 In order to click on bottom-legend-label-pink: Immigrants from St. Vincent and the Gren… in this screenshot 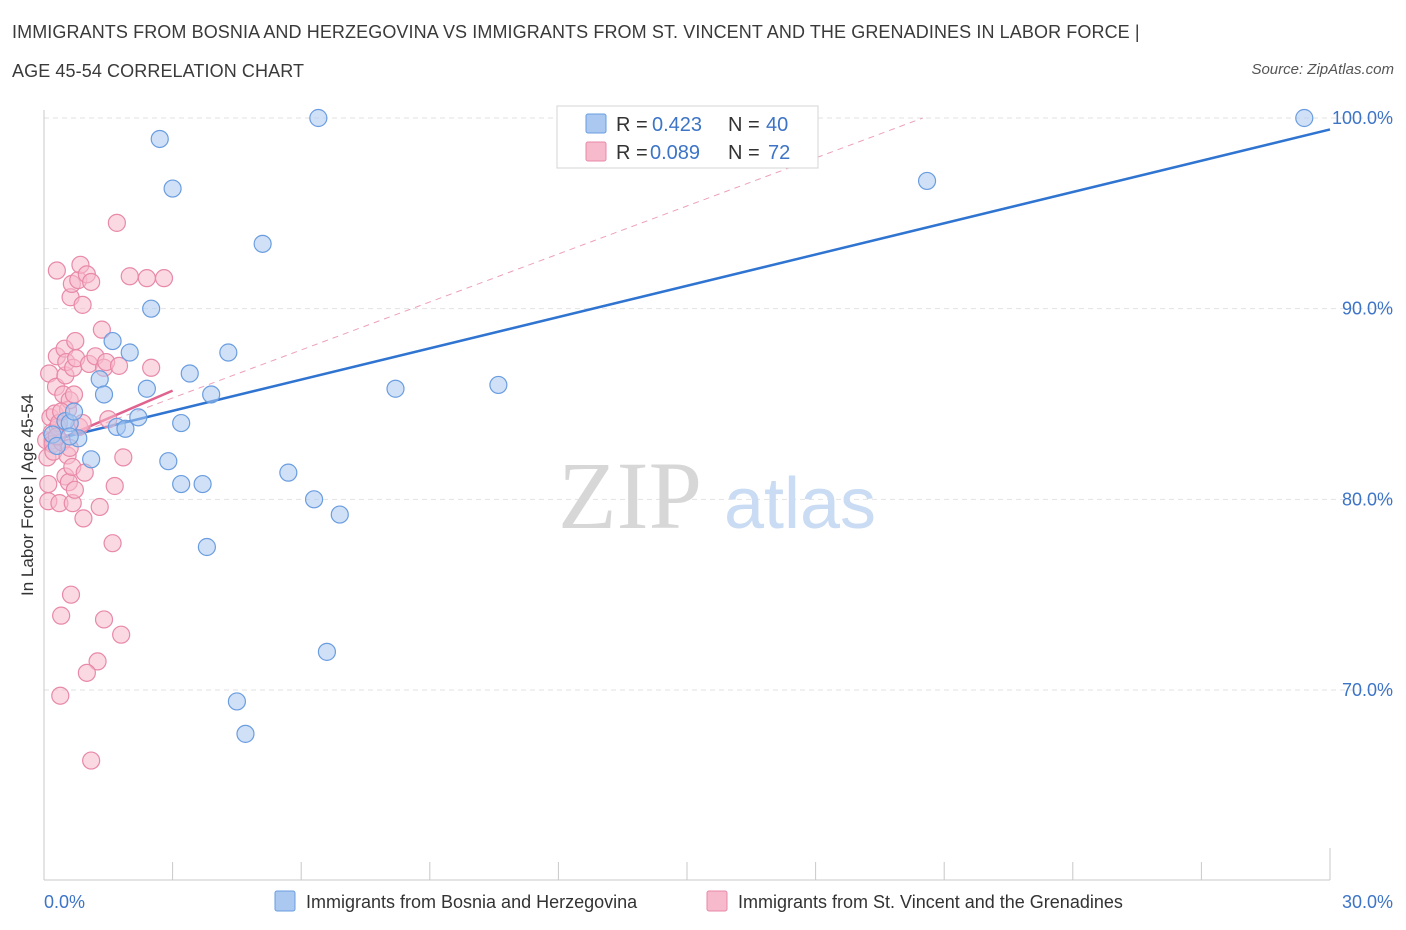, I will do `click(930, 902)`.